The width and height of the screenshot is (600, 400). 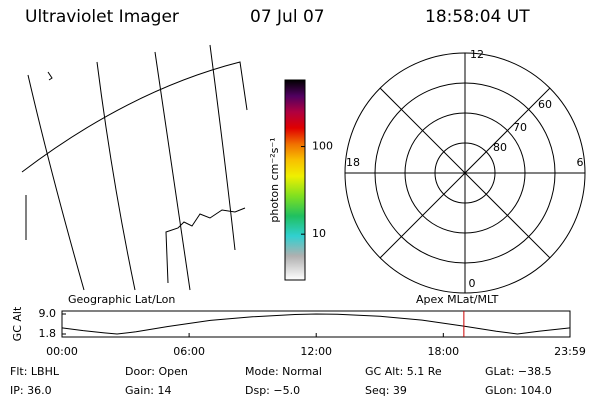 What do you see at coordinates (31, 390) in the screenshot?
I see `info-field: IP: 36.0` at bounding box center [31, 390].